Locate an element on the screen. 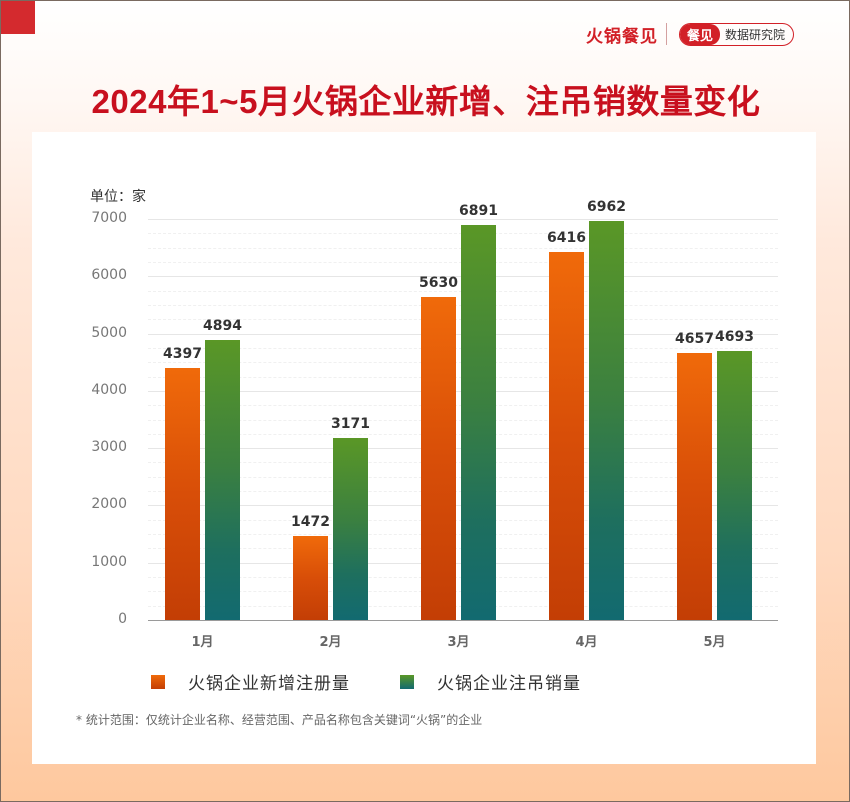 The height and width of the screenshot is (802, 850). y-tick-label: 1000 is located at coordinates (109, 562).